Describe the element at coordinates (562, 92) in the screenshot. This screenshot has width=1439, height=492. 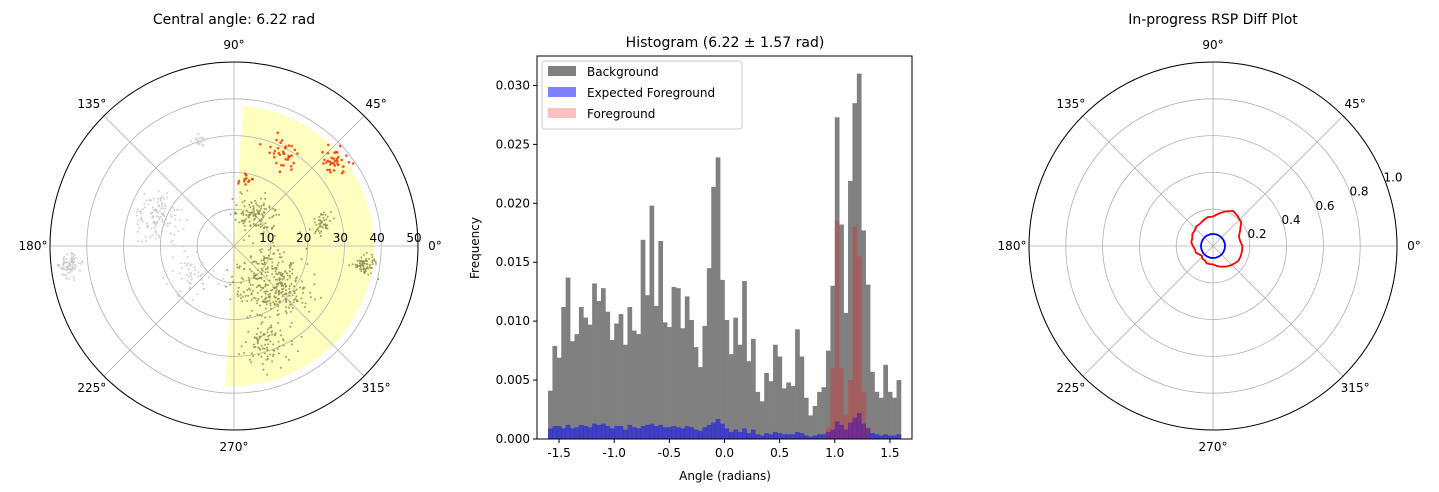
I see `legend-swatch` at that location.